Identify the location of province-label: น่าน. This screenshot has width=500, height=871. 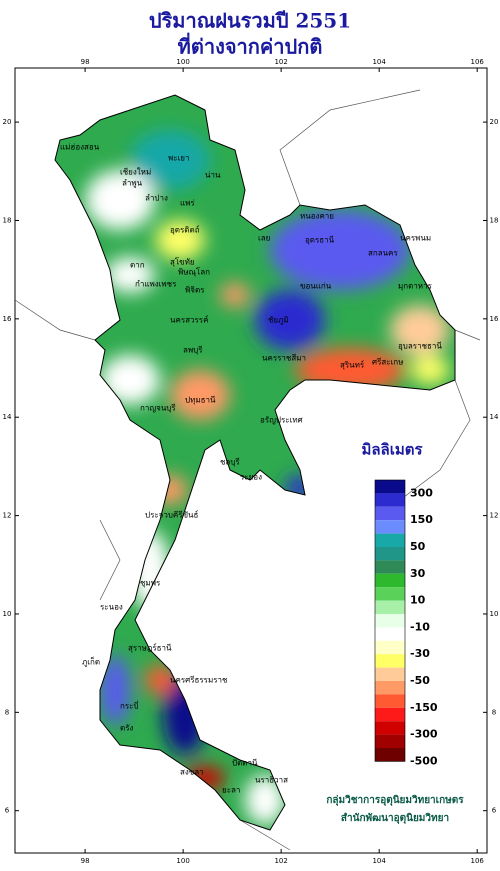
(213, 175).